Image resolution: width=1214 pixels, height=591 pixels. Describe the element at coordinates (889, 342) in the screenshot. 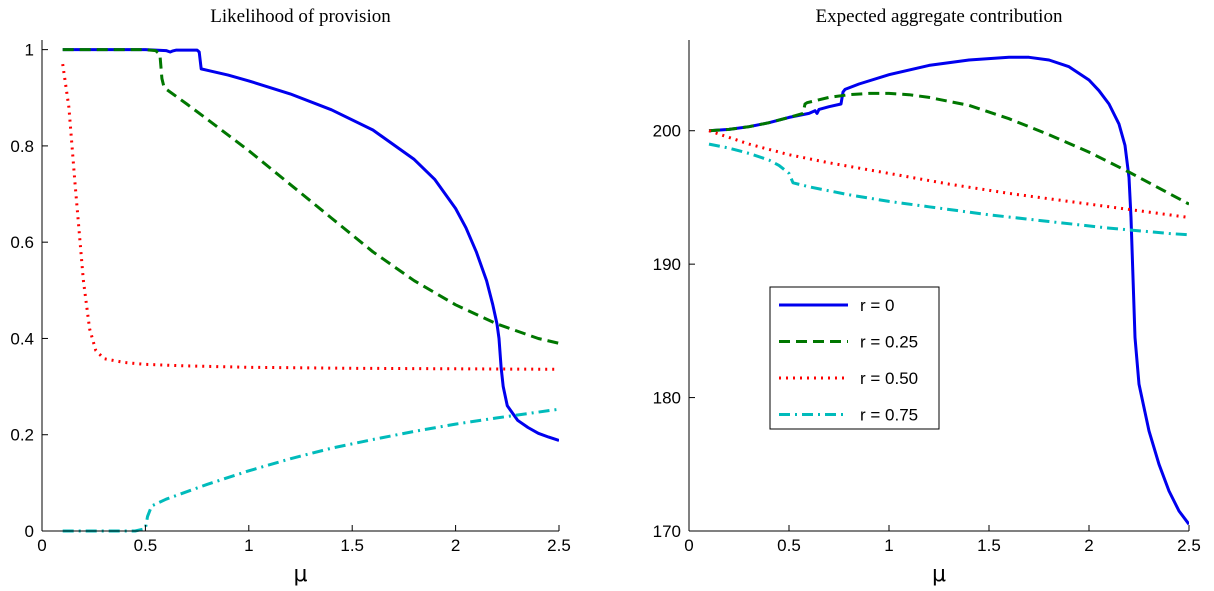

I see `legend-label: r = 0.25` at that location.